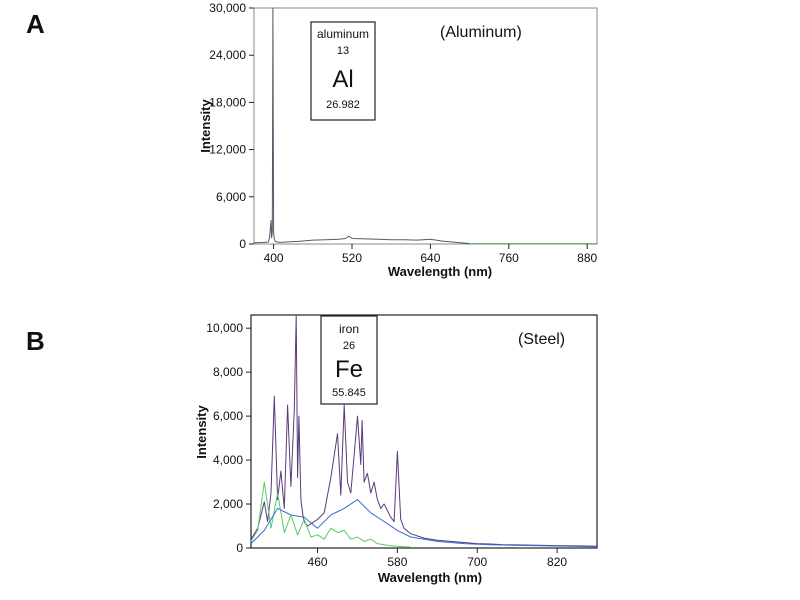 The height and width of the screenshot is (600, 800). What do you see at coordinates (35, 24) in the screenshot?
I see `panel-a-label: A` at bounding box center [35, 24].